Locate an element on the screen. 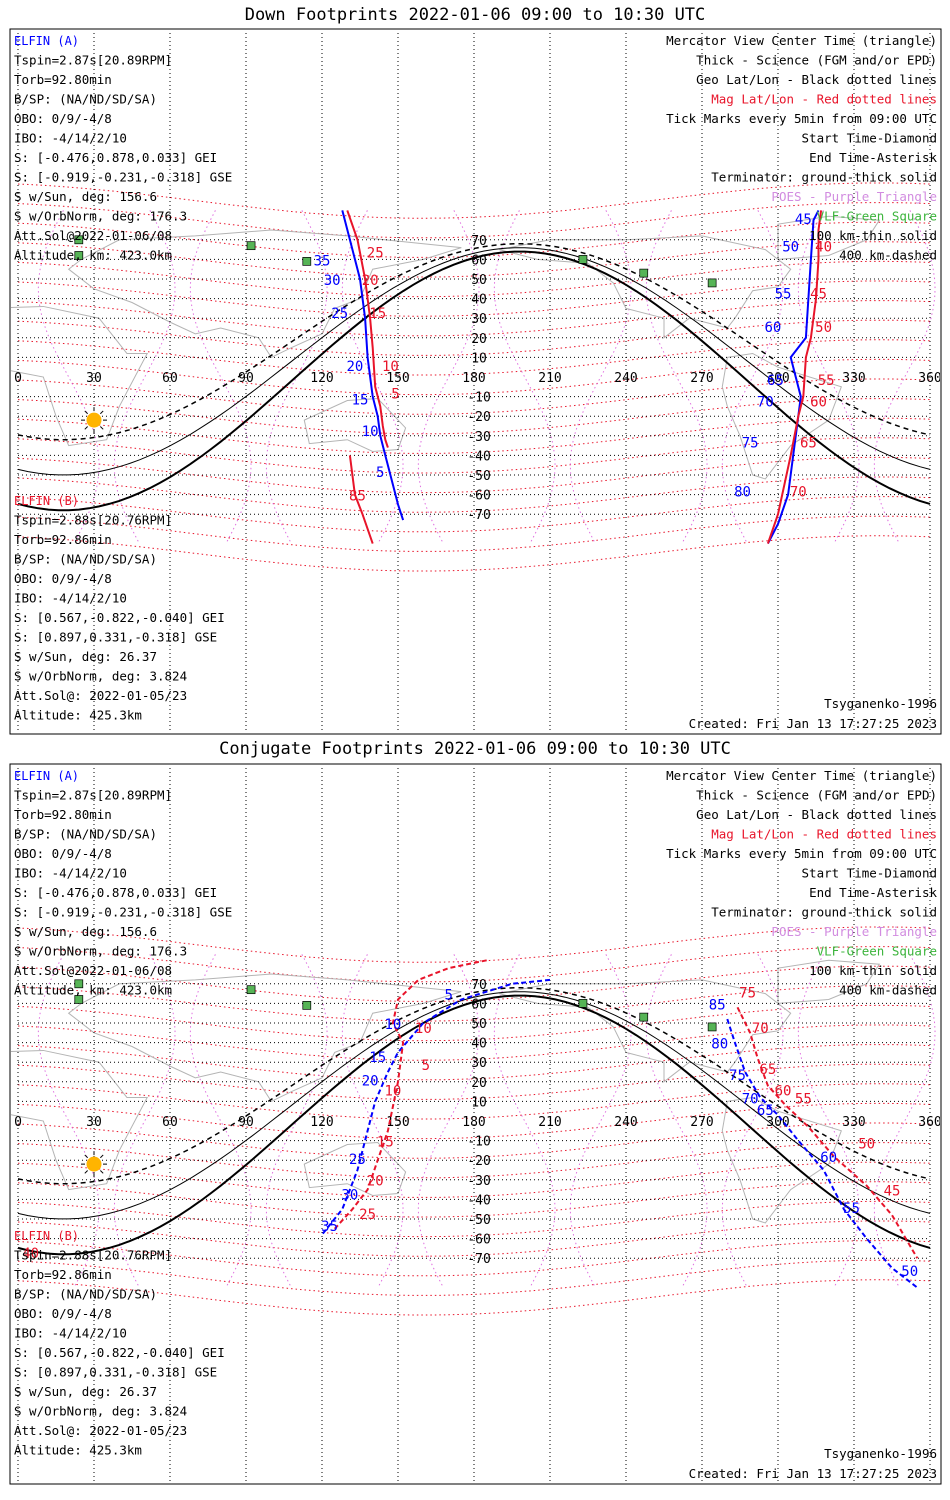 This screenshot has width=950, height=1500. y-tick-label: -60 is located at coordinates (478, 496).